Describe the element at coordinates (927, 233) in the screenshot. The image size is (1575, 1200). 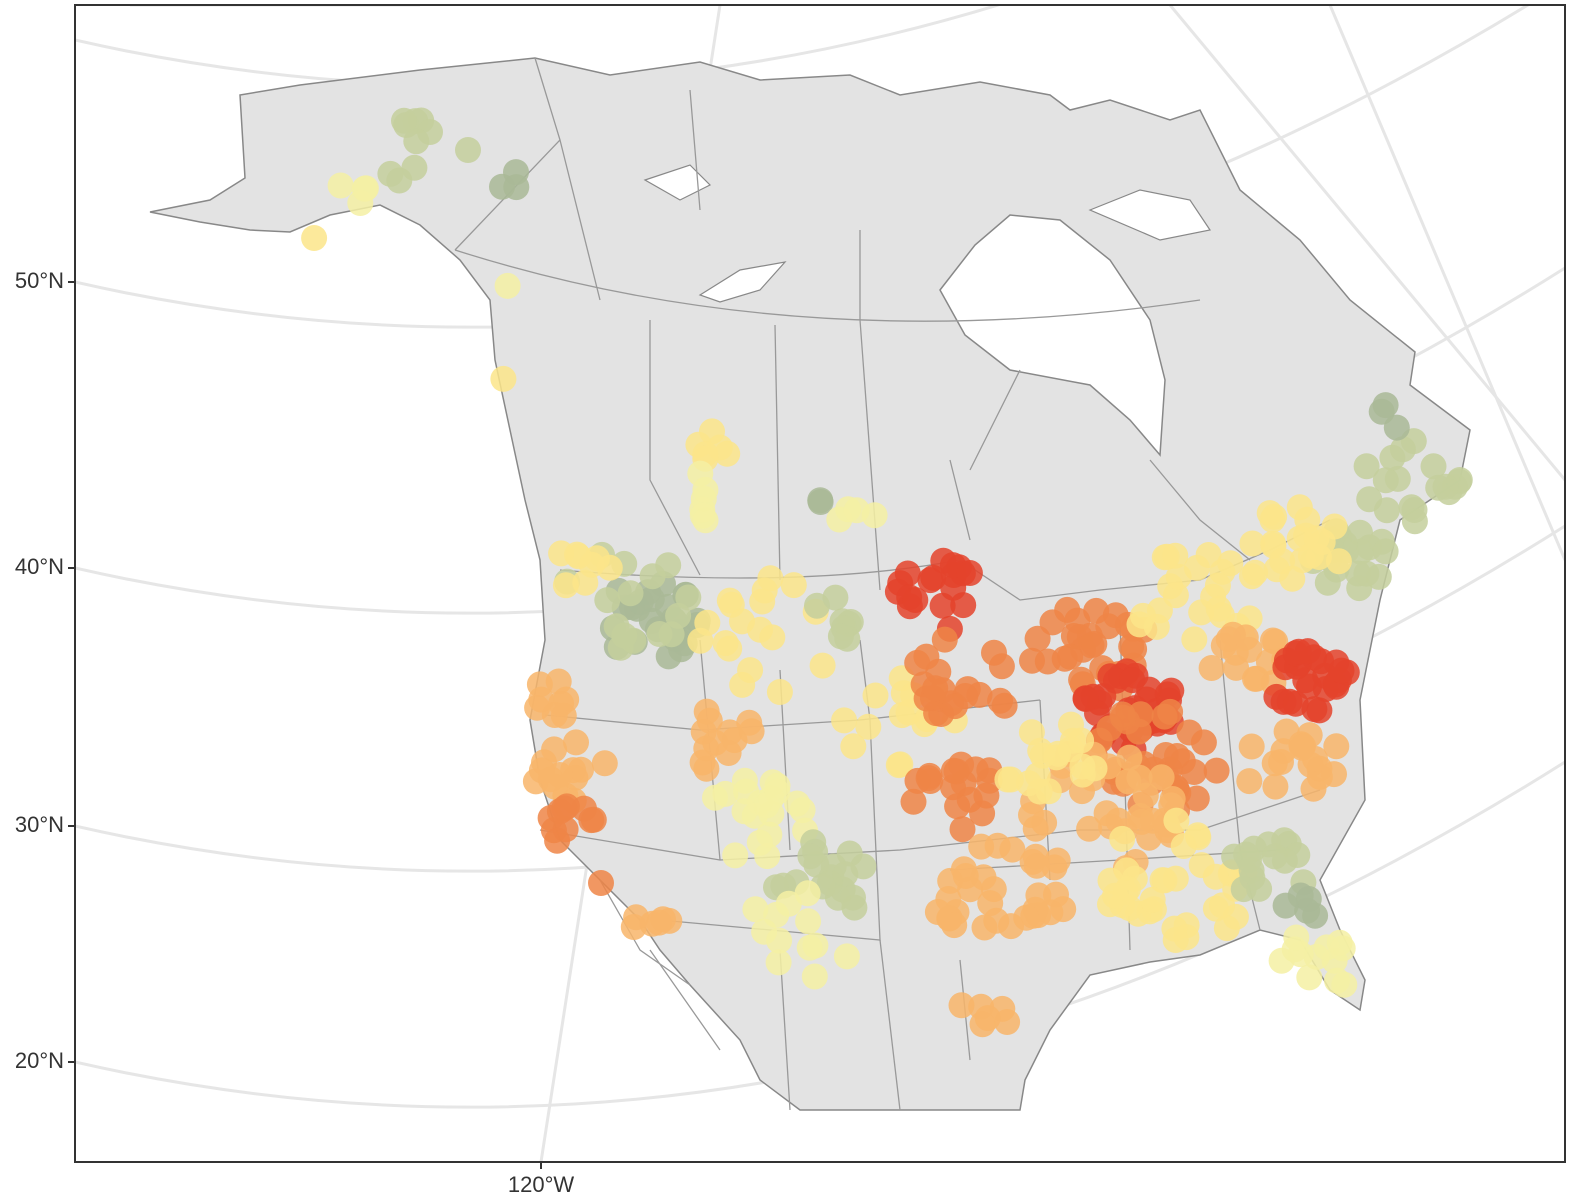
I see `island-gap` at that location.